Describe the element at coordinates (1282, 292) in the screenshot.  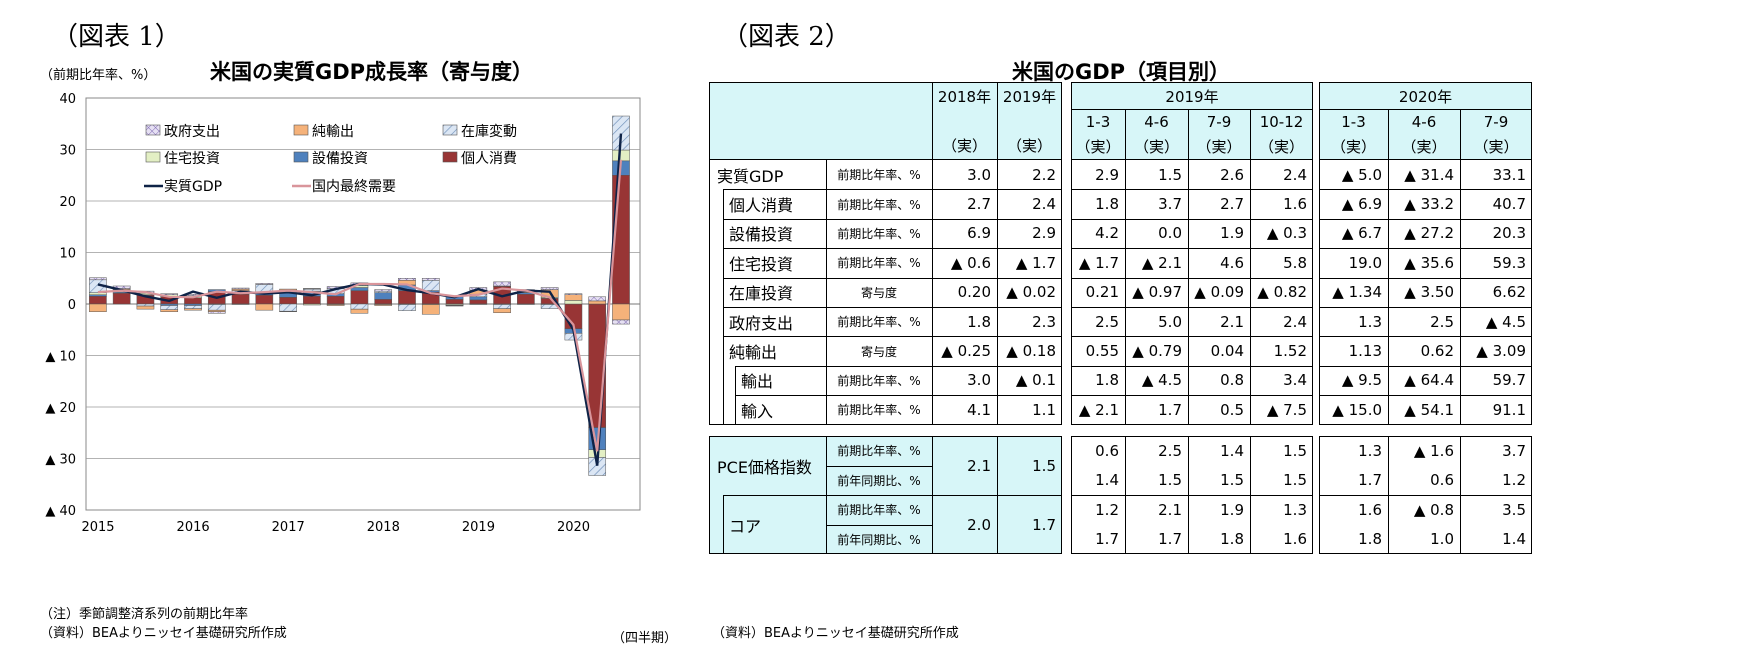
I see `value-cell: ▲ 0.82` at that location.